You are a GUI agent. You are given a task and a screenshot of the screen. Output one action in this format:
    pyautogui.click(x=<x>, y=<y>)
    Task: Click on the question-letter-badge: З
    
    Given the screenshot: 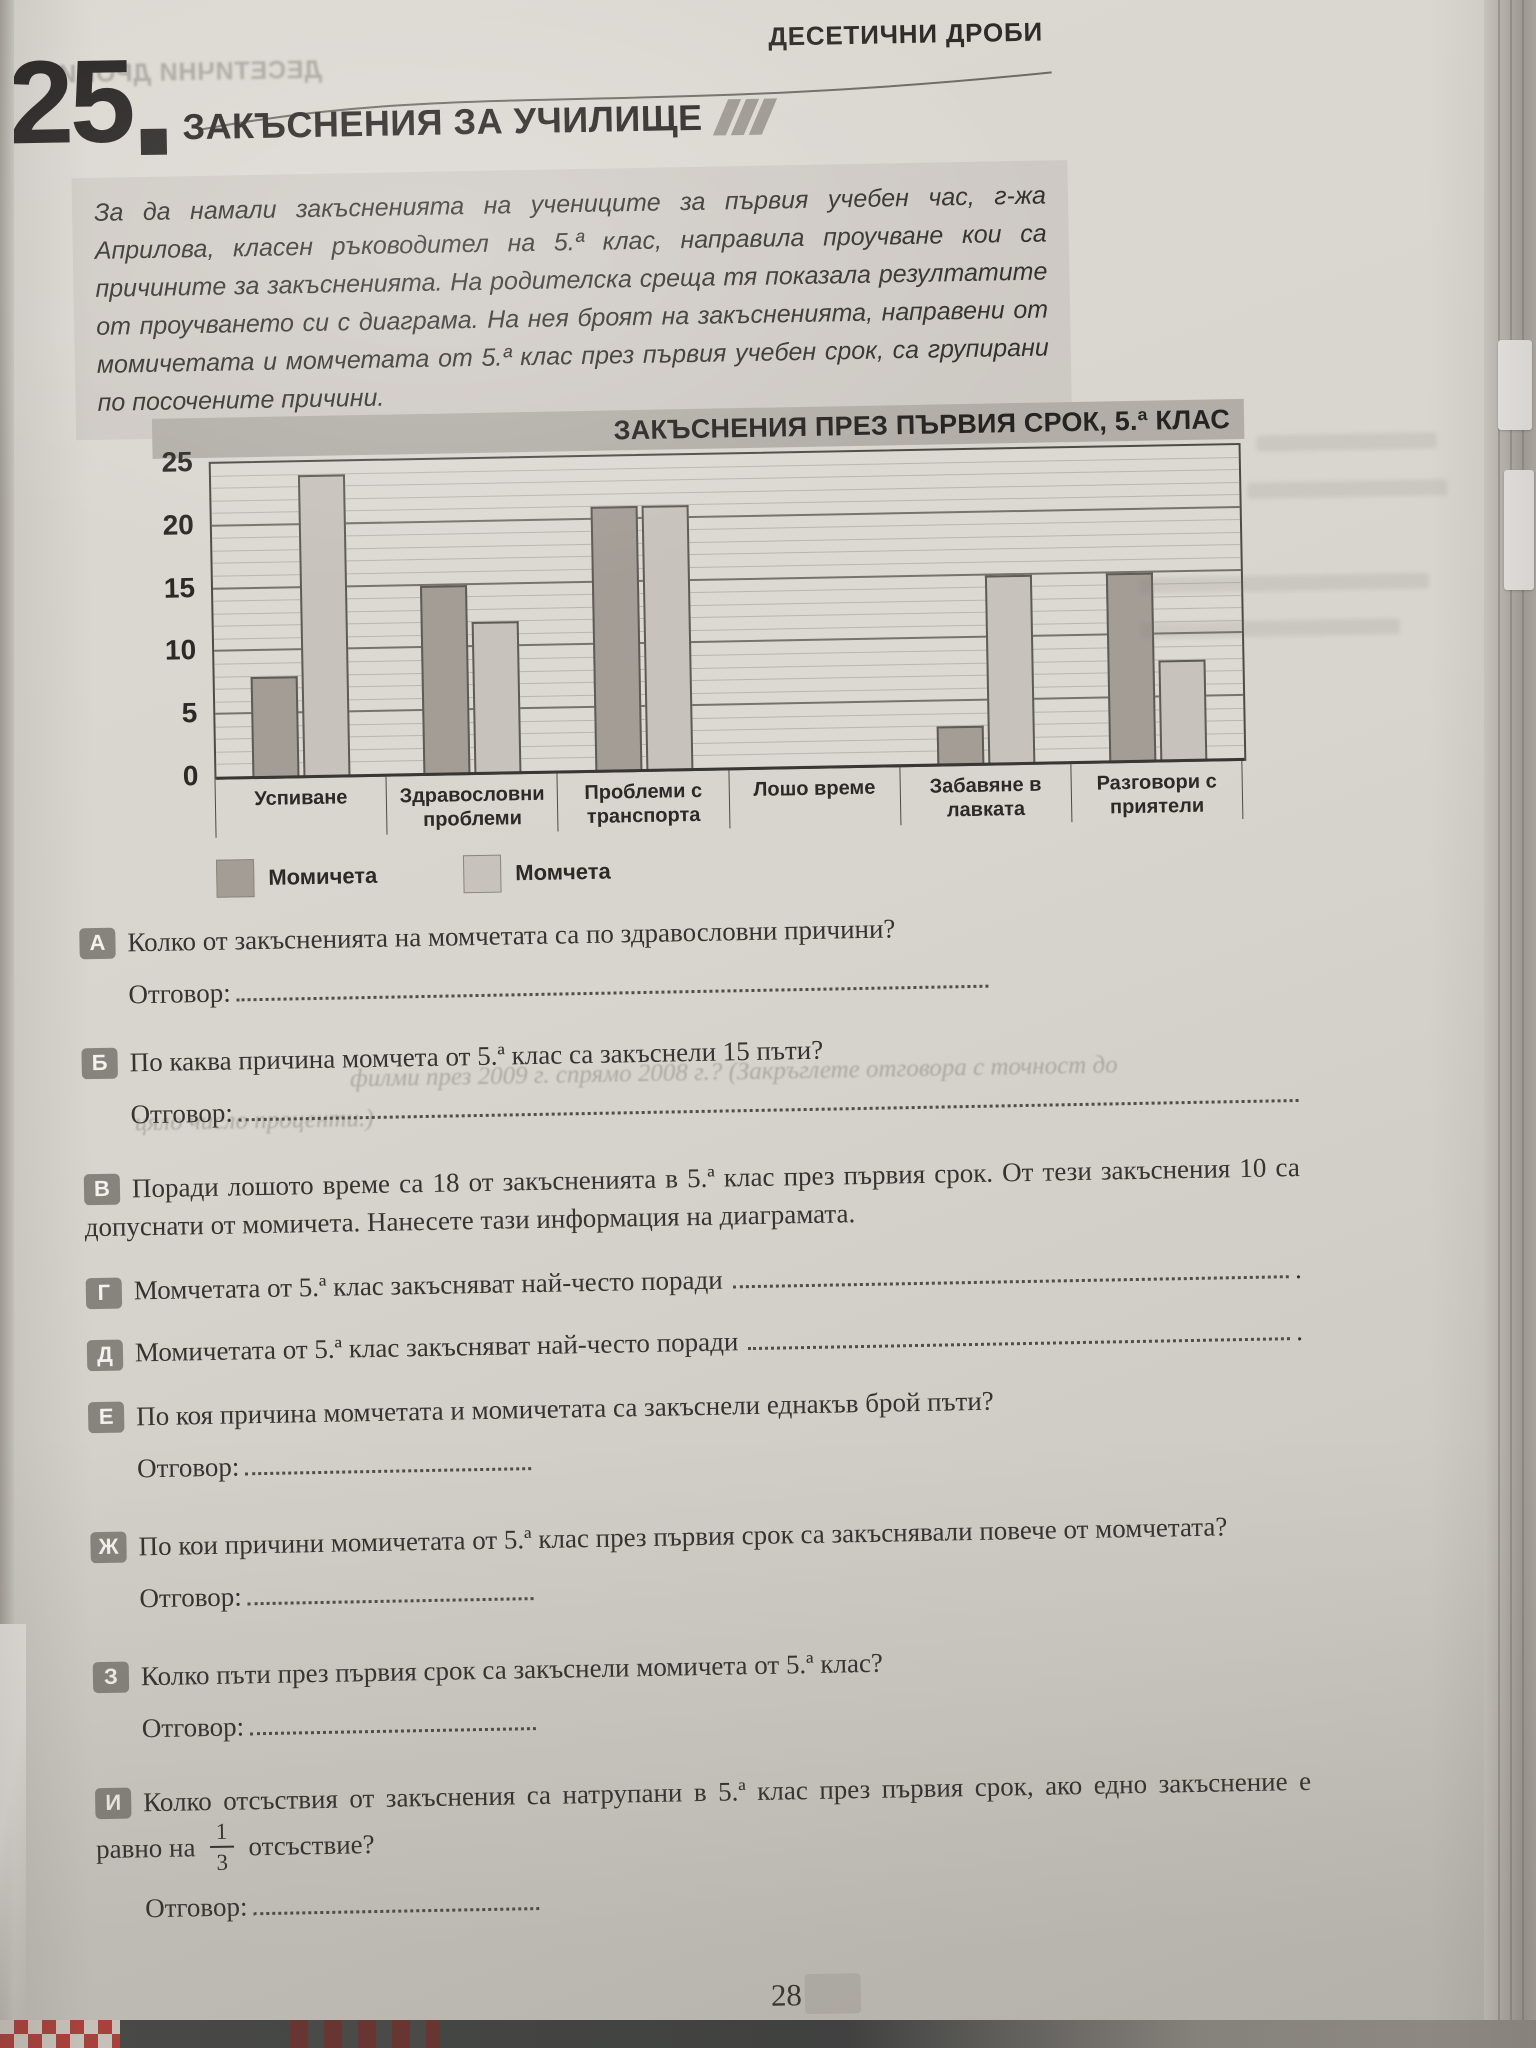 What is the action you would take?
    pyautogui.click(x=111, y=1677)
    